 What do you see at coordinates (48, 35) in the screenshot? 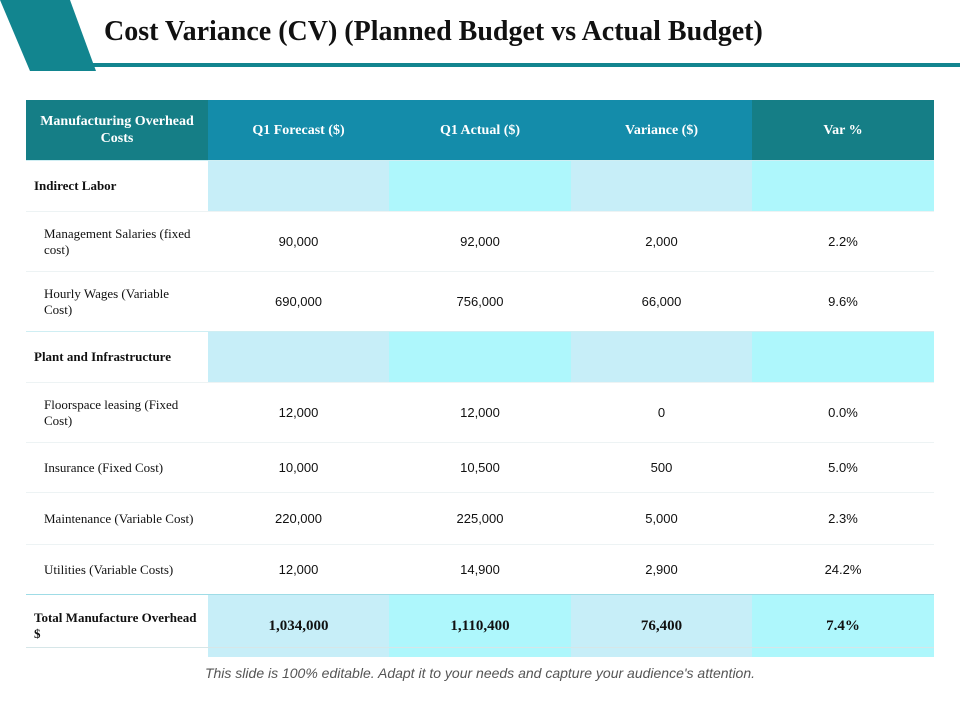
I see `title-accent-shape` at bounding box center [48, 35].